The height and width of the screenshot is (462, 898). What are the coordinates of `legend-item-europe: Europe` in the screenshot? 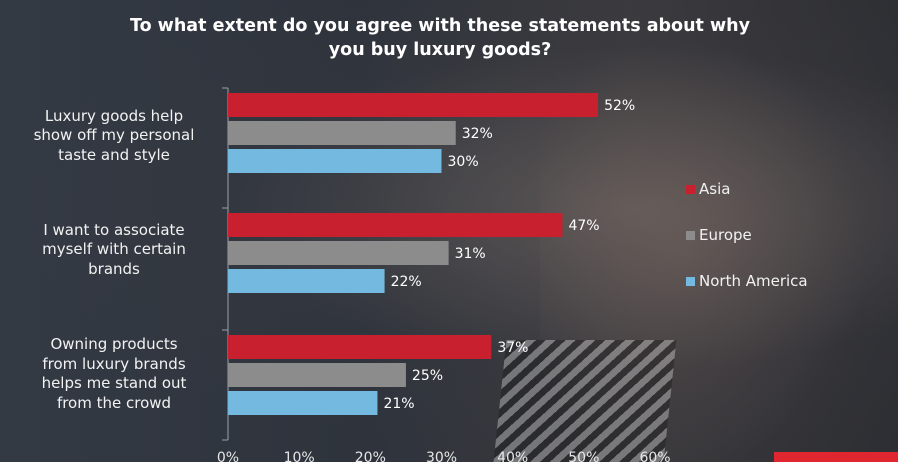 It's located at (719, 235).